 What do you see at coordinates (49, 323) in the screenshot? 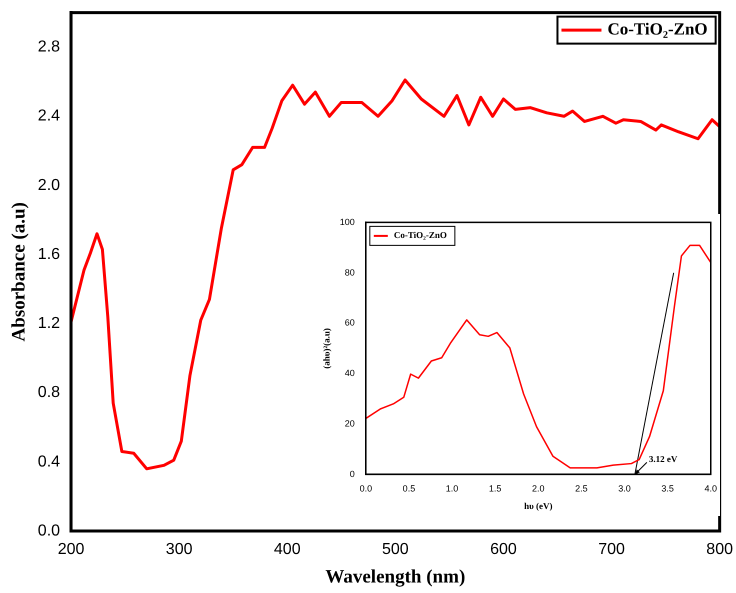
I see `y-tick-label: 1.2` at bounding box center [49, 323].